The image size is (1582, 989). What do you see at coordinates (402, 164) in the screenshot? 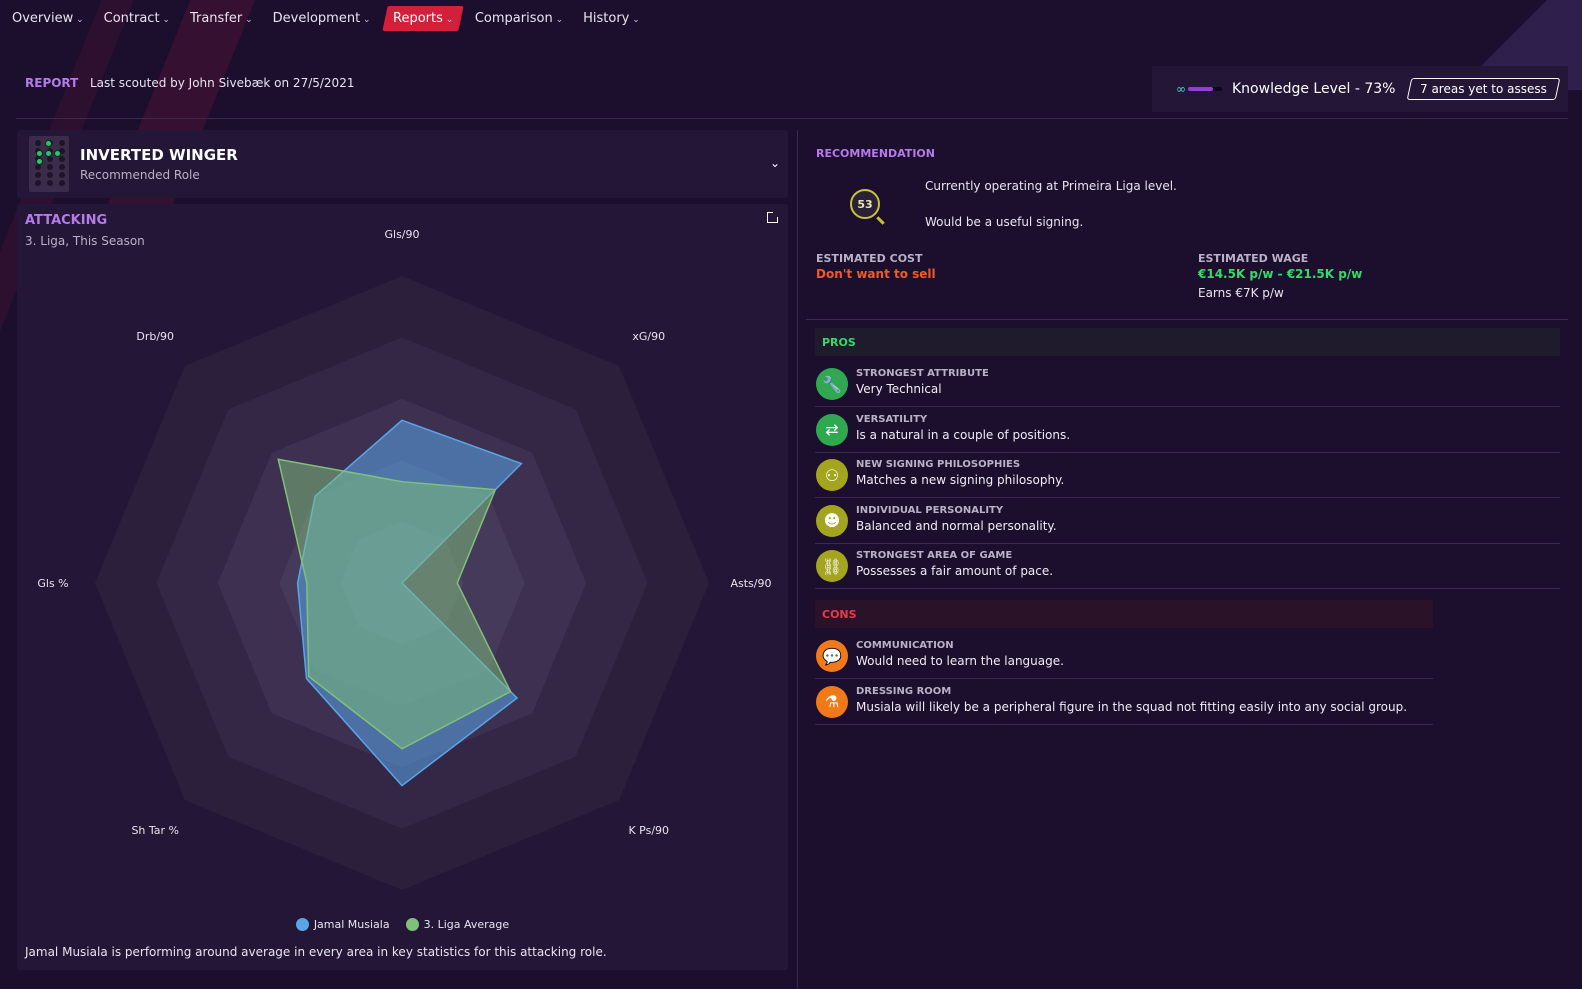
I see `recommended-role-panel: INVERTED WINGER Recommended Role ⌄` at bounding box center [402, 164].